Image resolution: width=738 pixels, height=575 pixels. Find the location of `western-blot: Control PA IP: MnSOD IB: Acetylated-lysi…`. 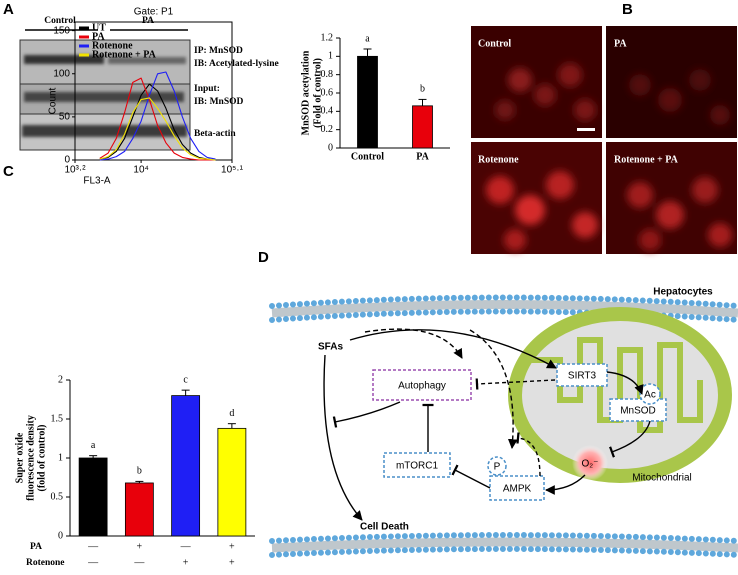

western-blot: Control PA IP: MnSOD IB: Acetylated-lysi… is located at coordinates (149, 83).